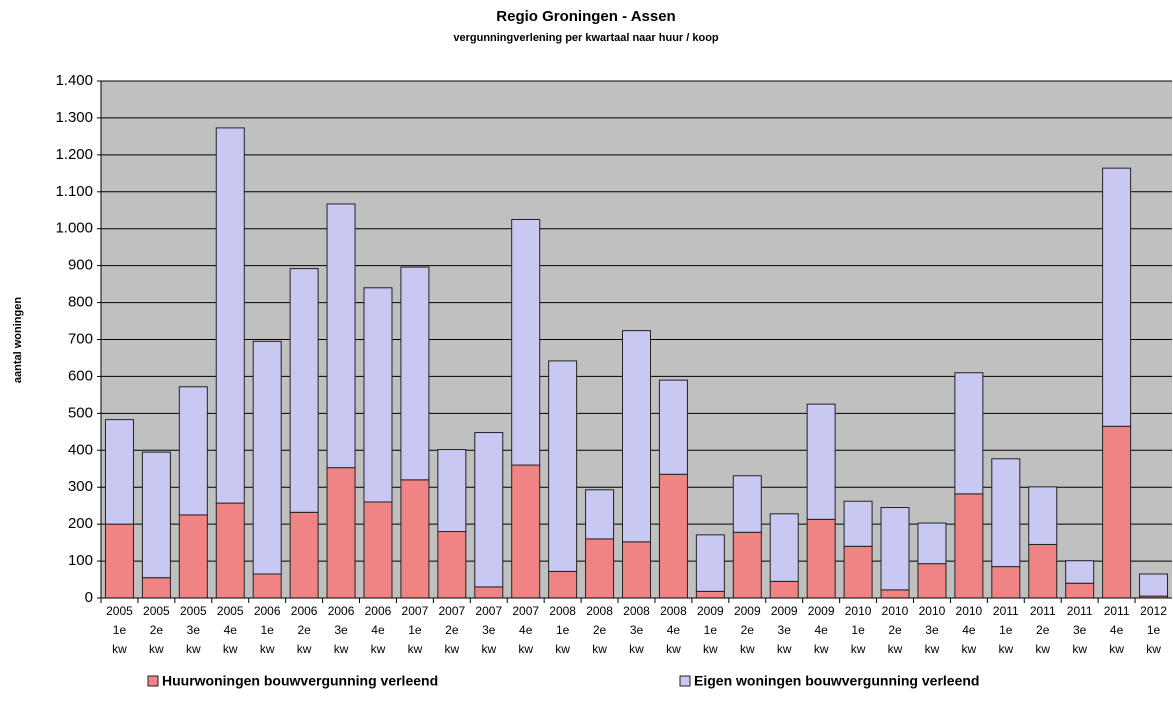 Image resolution: width=1173 pixels, height=720 pixels. What do you see at coordinates (80, 302) in the screenshot?
I see `y-tick-label: 800` at bounding box center [80, 302].